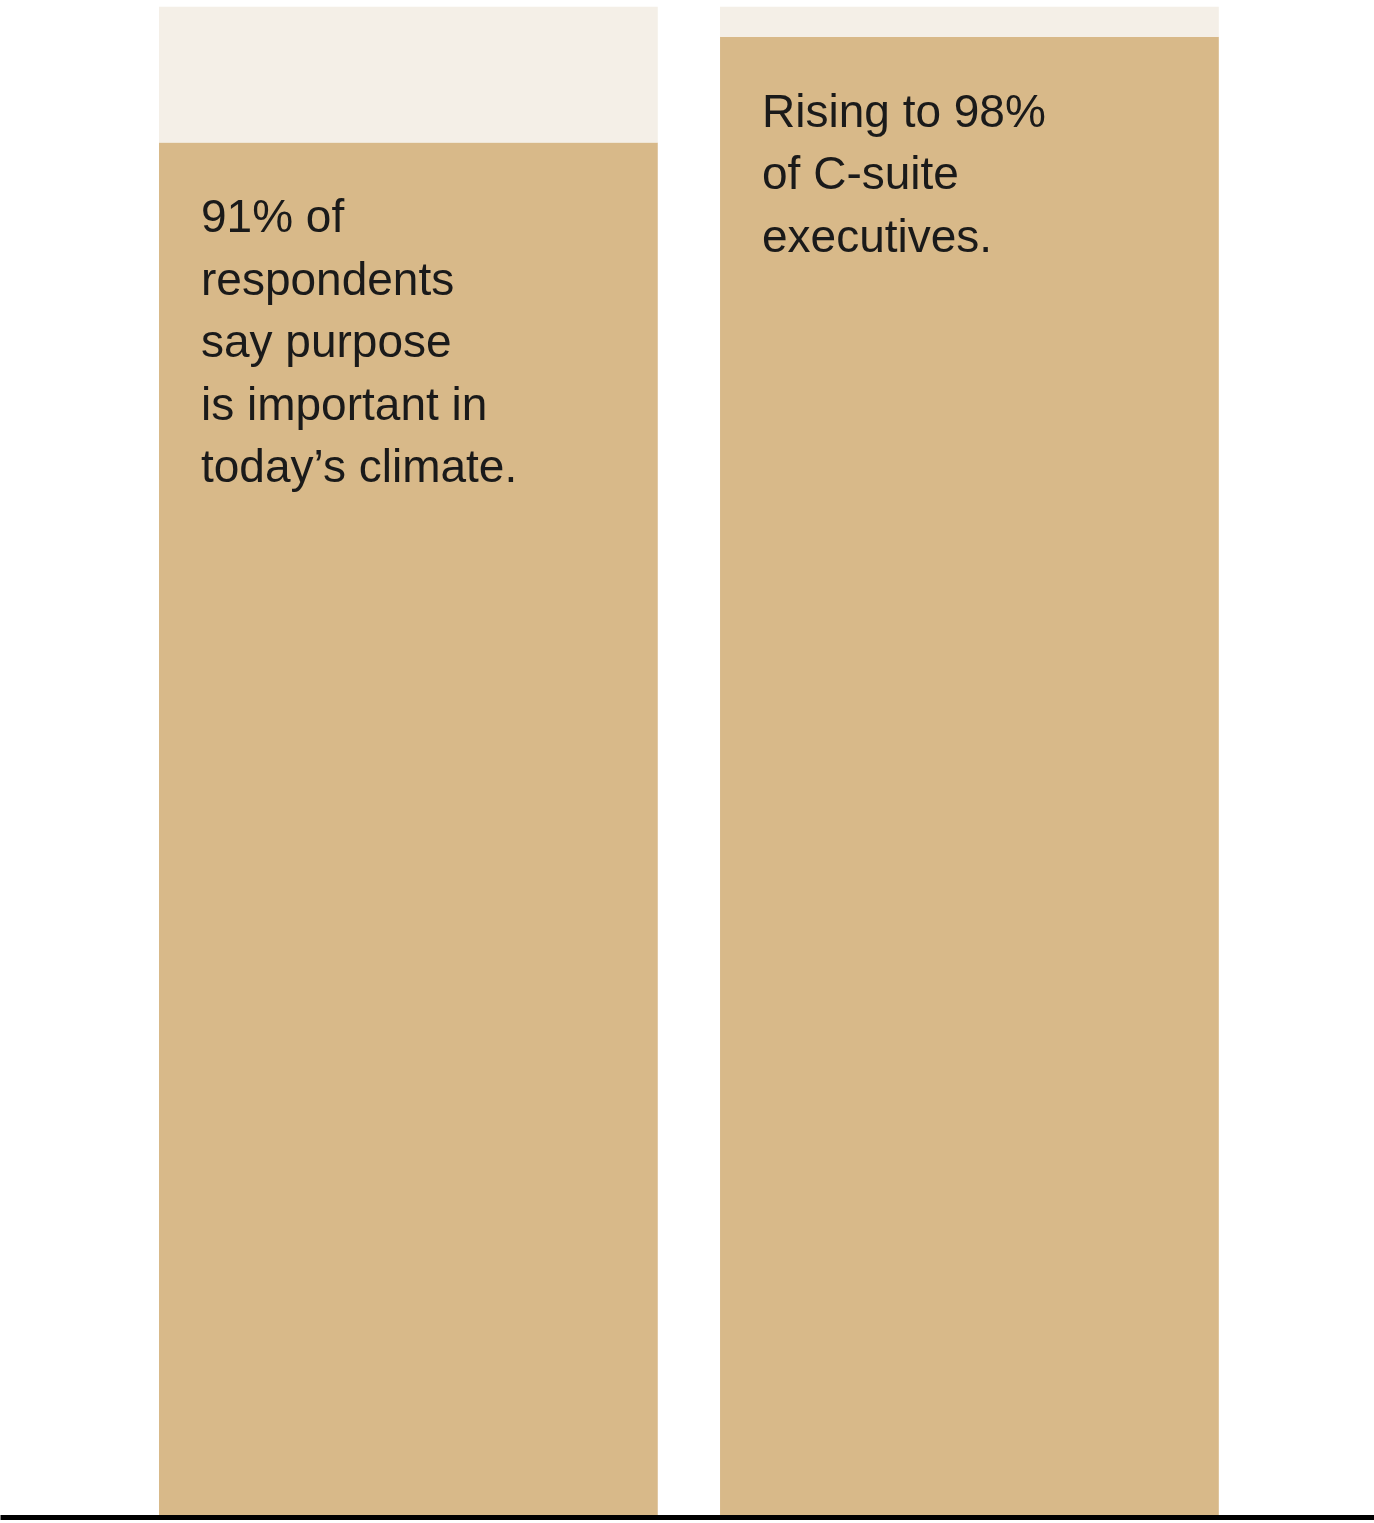  Describe the element at coordinates (359, 341) in the screenshot. I see `annotation: 91% of respondents say purpose is important in today’s climate.` at that location.